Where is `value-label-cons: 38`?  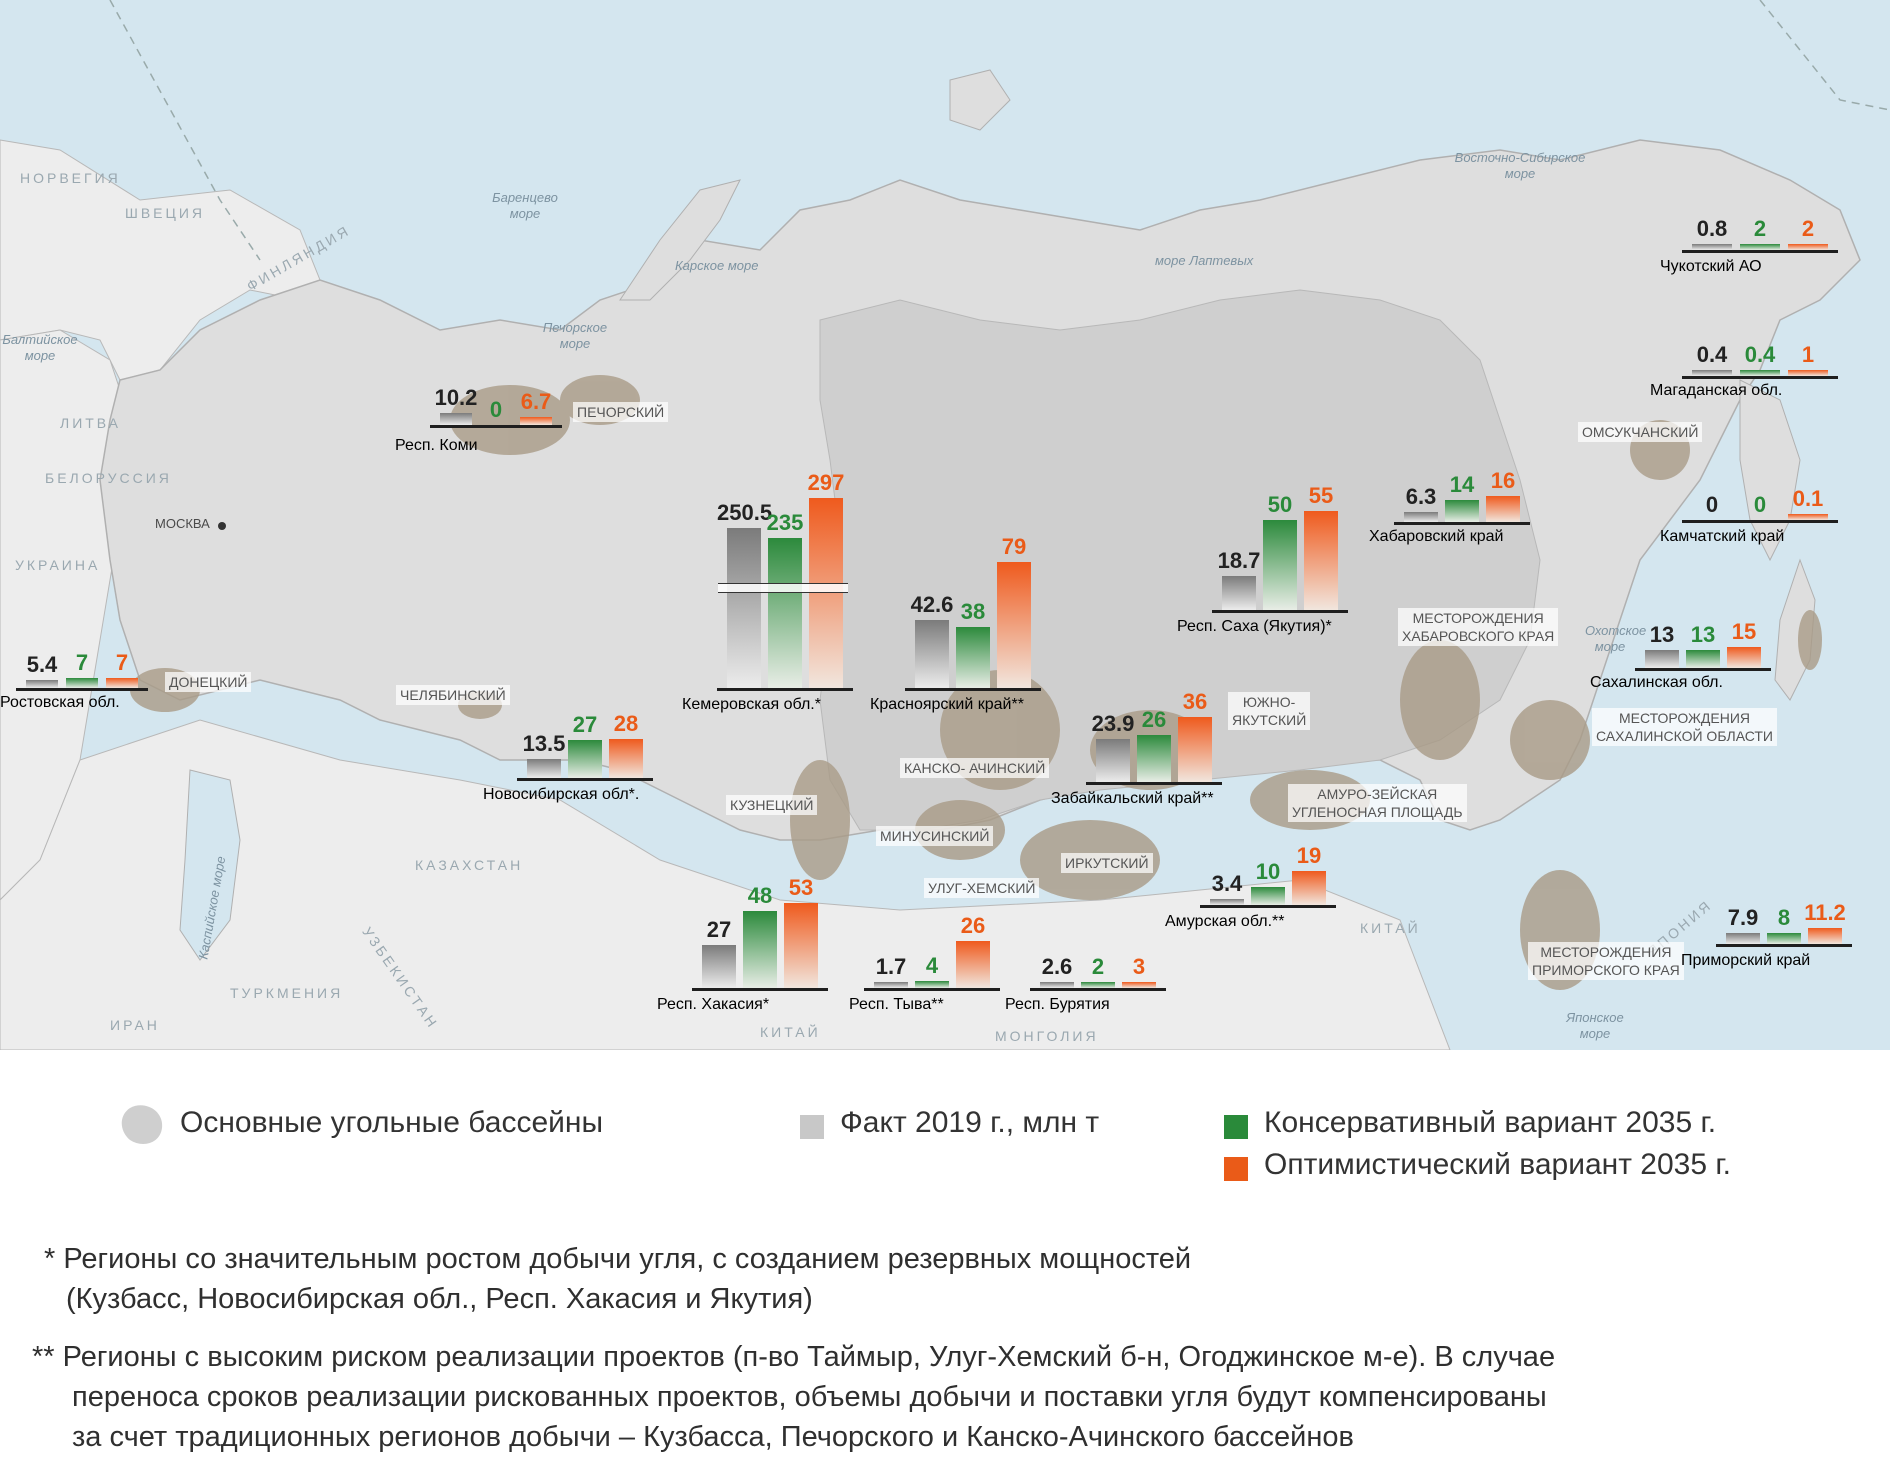 value-label-cons: 38 is located at coordinates (973, 612).